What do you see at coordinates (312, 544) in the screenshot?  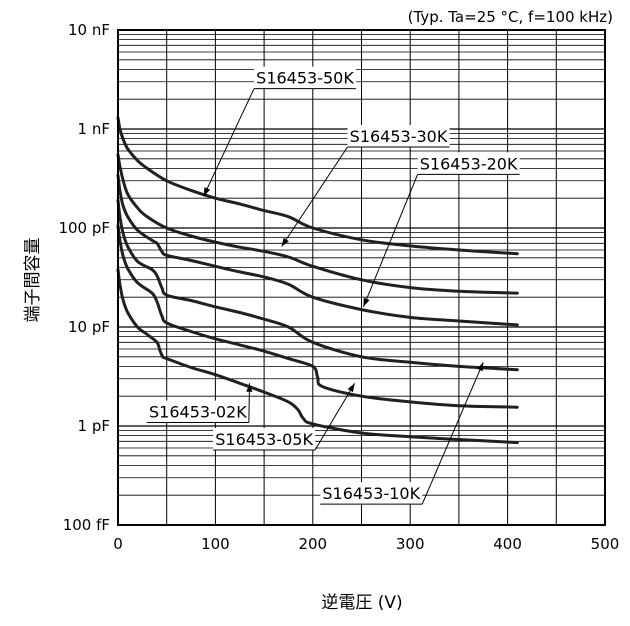 I see `x-tick-label: 200` at bounding box center [312, 544].